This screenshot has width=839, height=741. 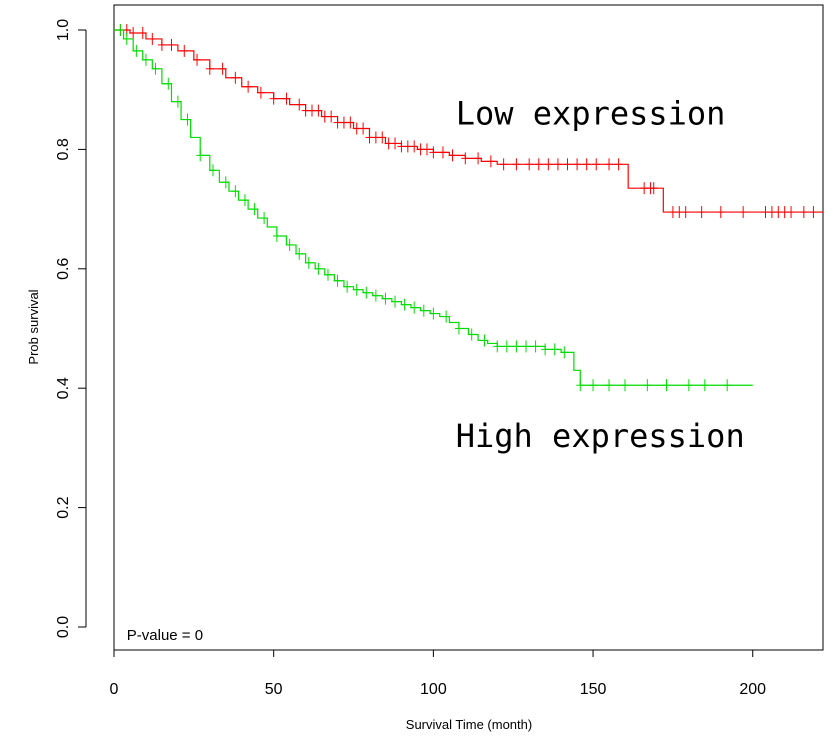 What do you see at coordinates (63, 269) in the screenshot?
I see `y-tick-label: 0.6` at bounding box center [63, 269].